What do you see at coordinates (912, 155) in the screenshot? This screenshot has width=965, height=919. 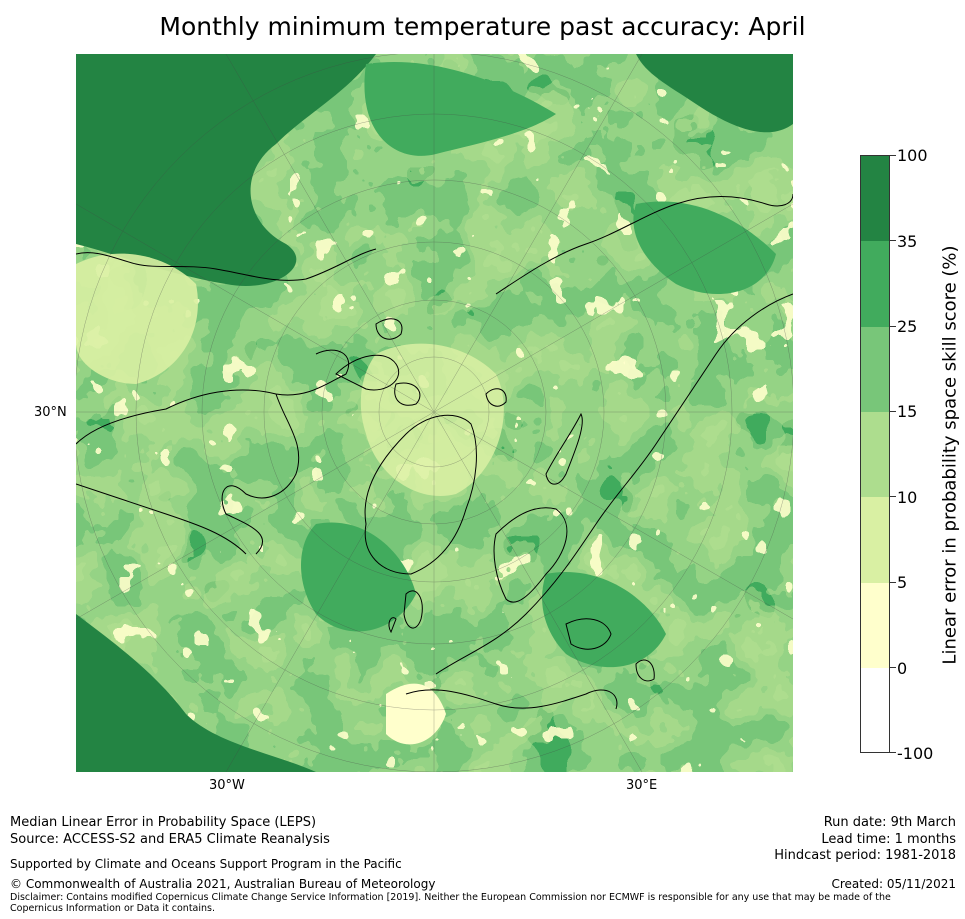 I see `colorbar-label: 100` at bounding box center [912, 155].